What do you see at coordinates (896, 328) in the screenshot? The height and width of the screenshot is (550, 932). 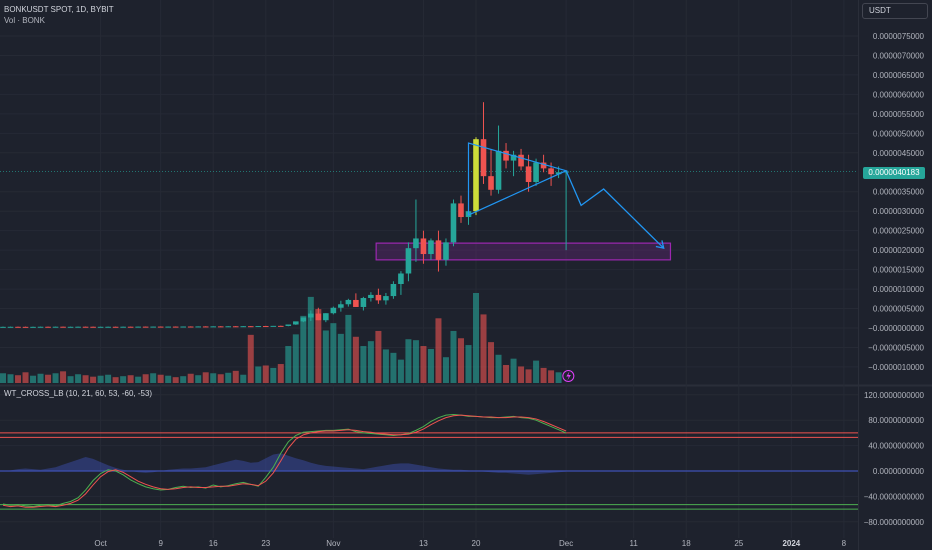 I see `price-tick-label: −0.0000000000` at bounding box center [896, 328].